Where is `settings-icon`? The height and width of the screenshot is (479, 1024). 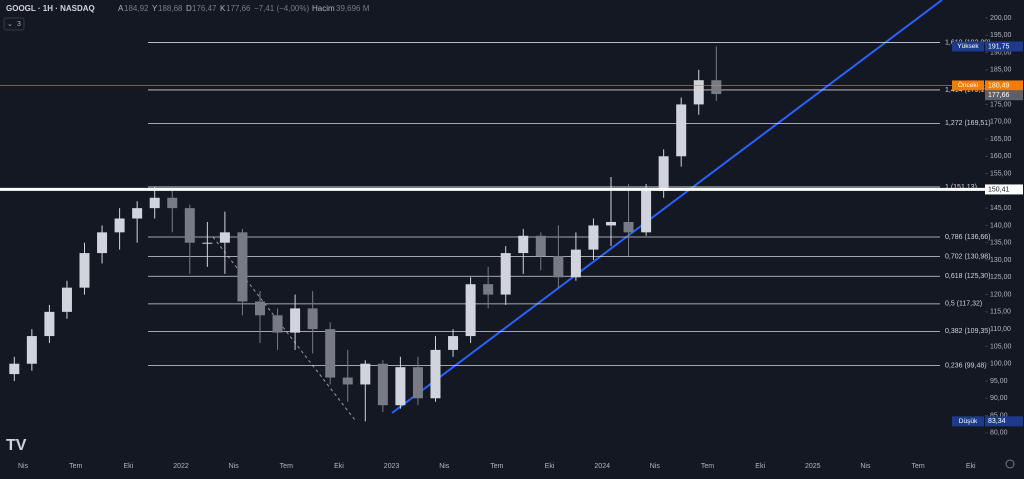 settings-icon is located at coordinates (1010, 464).